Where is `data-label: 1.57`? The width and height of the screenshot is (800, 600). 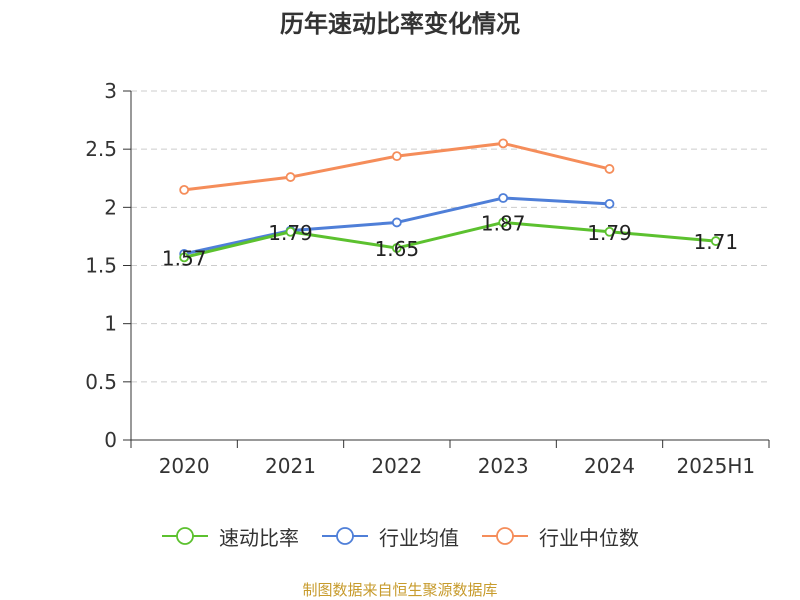 data-label: 1.57 is located at coordinates (184, 258).